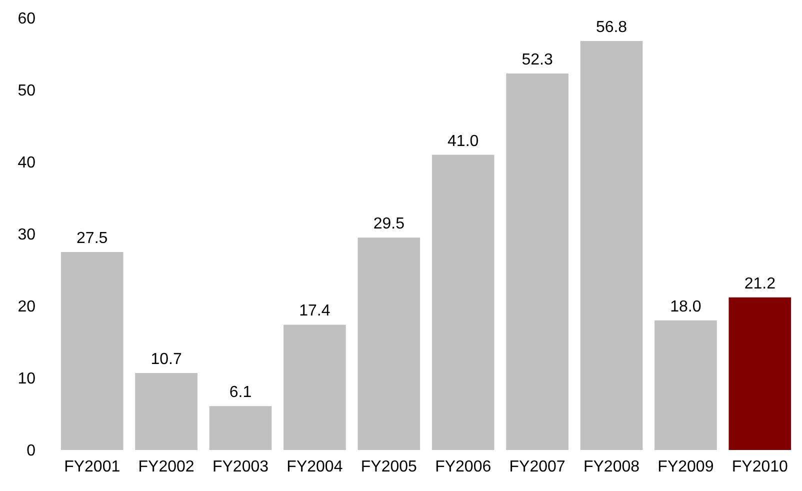  Describe the element at coordinates (314, 467) in the screenshot. I see `x-tick-label: FY2004` at that location.